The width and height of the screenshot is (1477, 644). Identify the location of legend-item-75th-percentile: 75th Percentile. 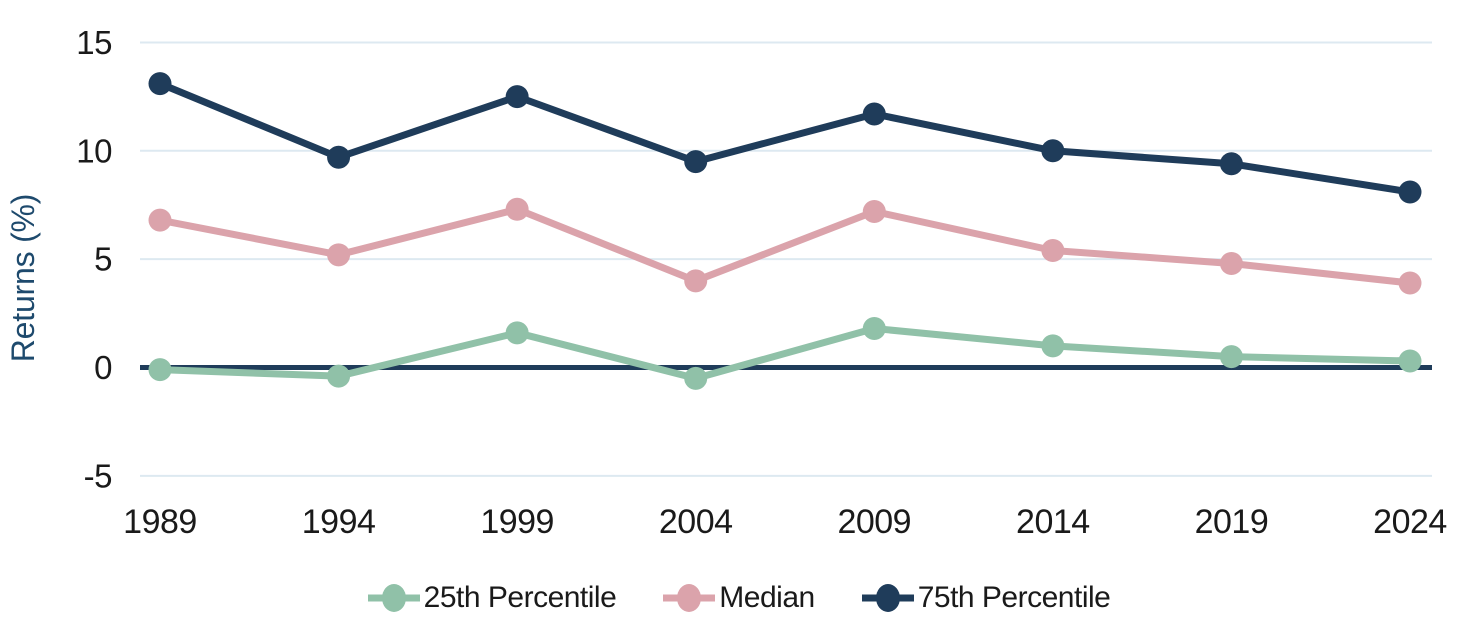
(986, 598).